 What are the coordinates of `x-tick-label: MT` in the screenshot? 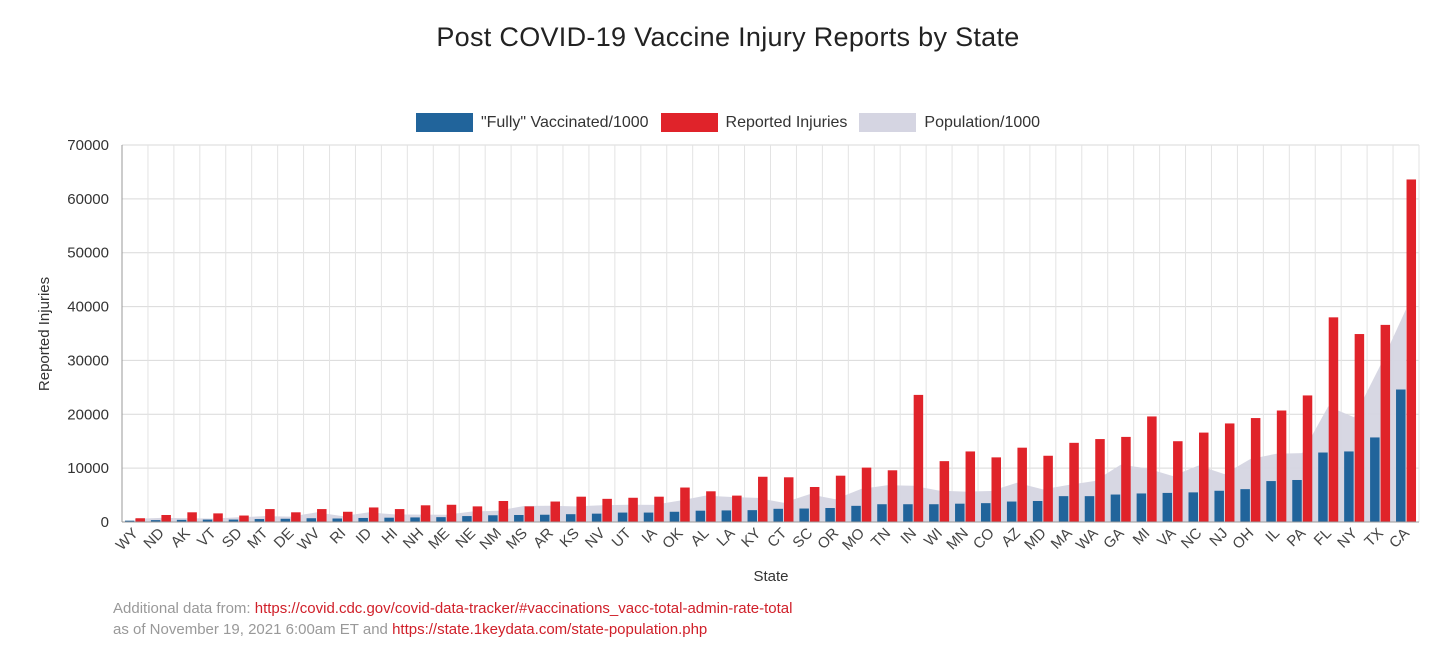 It's located at (257, 538).